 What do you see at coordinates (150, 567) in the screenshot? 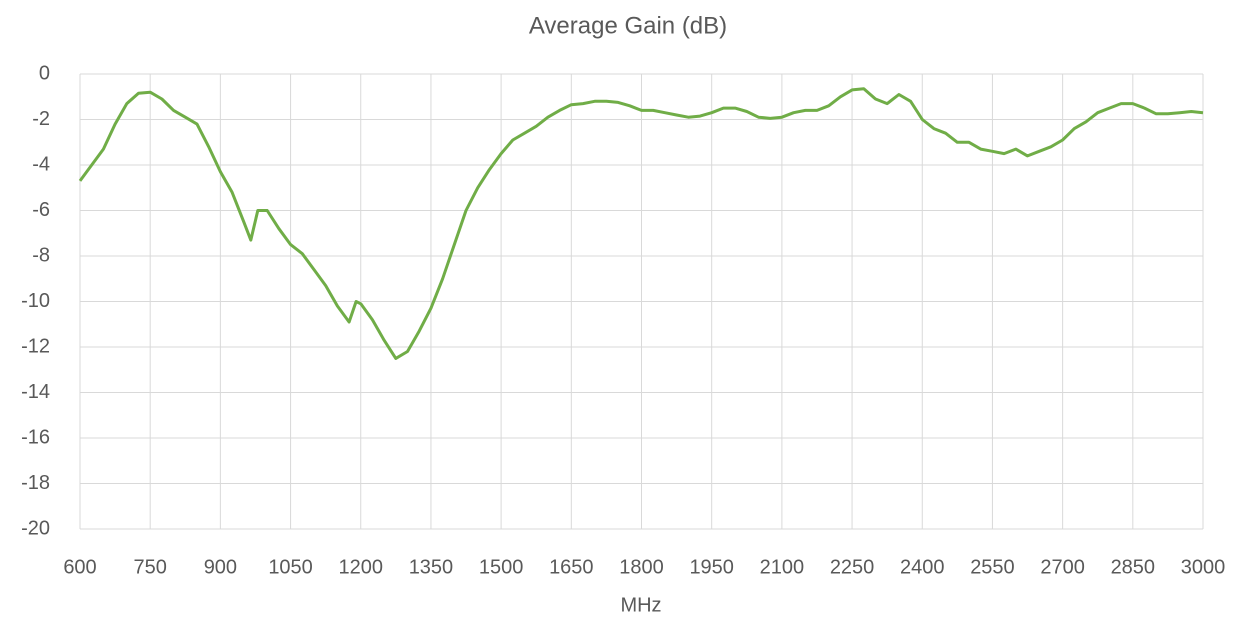
I see `x-tick-label: 750` at bounding box center [150, 567].